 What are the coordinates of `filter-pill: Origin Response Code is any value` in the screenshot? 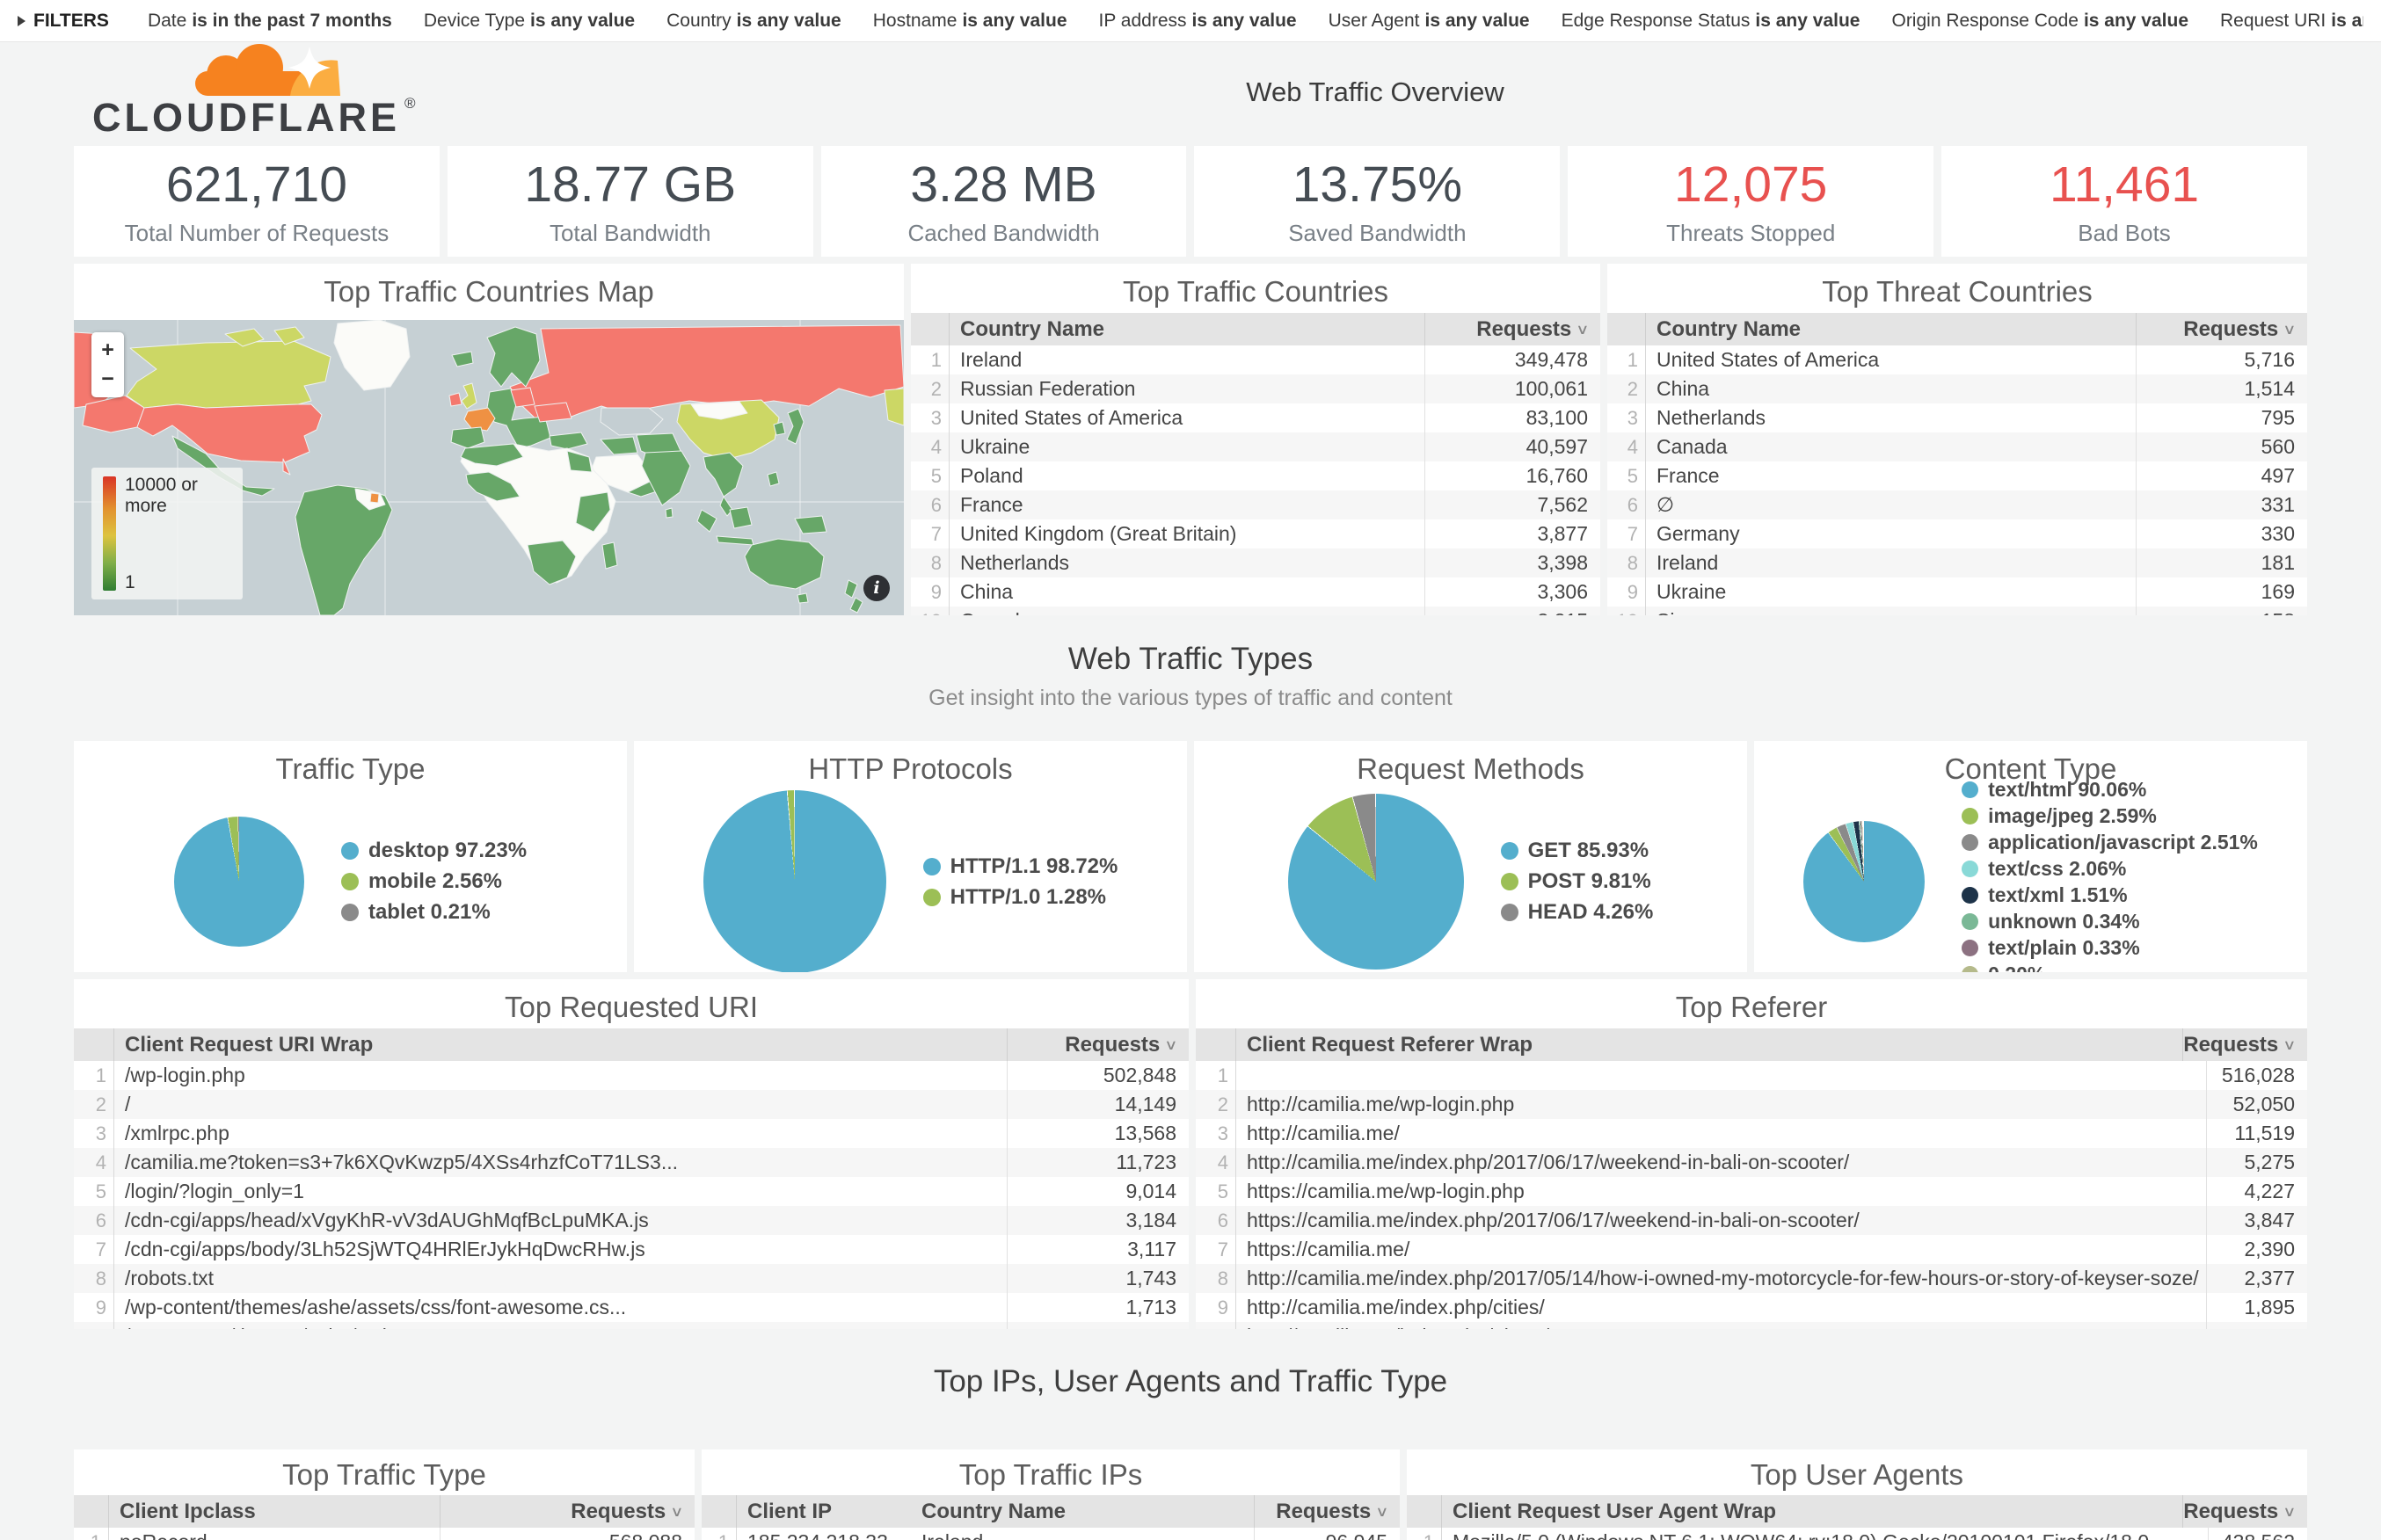 It's located at (2039, 21).